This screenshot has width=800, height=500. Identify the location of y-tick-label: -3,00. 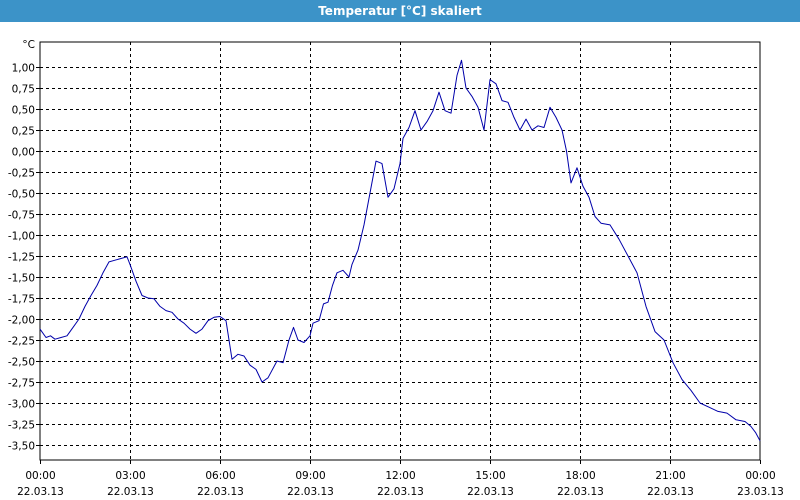
(21, 405).